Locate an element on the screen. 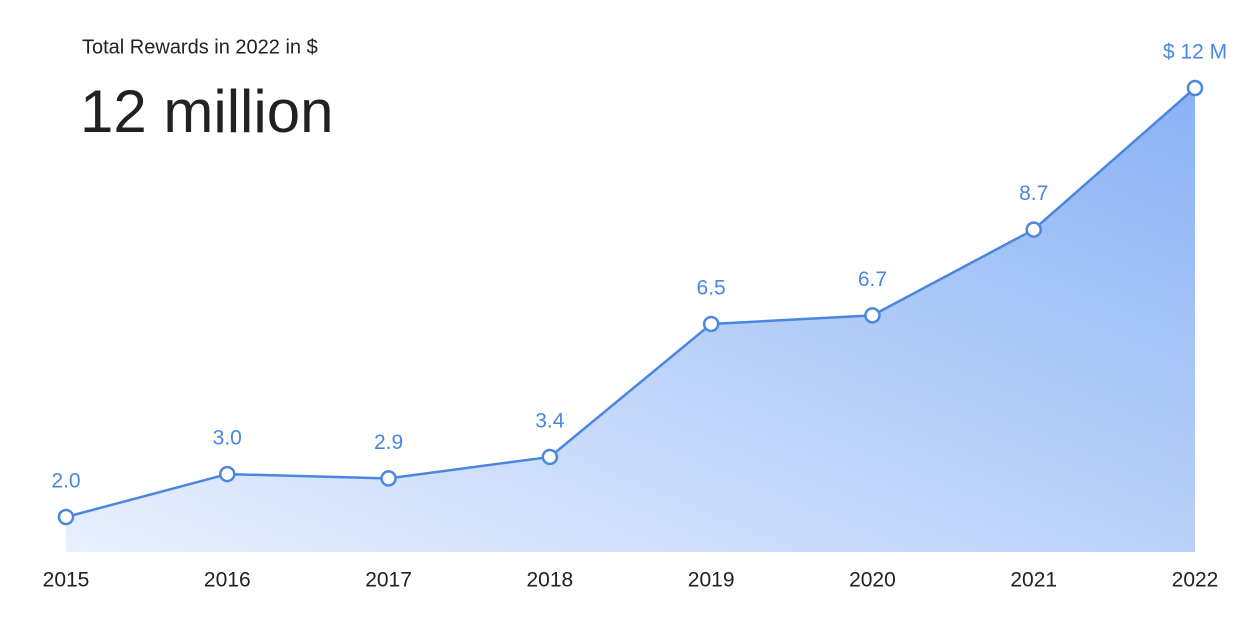 This screenshot has width=1256, height=630. value-label: 3.4 is located at coordinates (550, 420).